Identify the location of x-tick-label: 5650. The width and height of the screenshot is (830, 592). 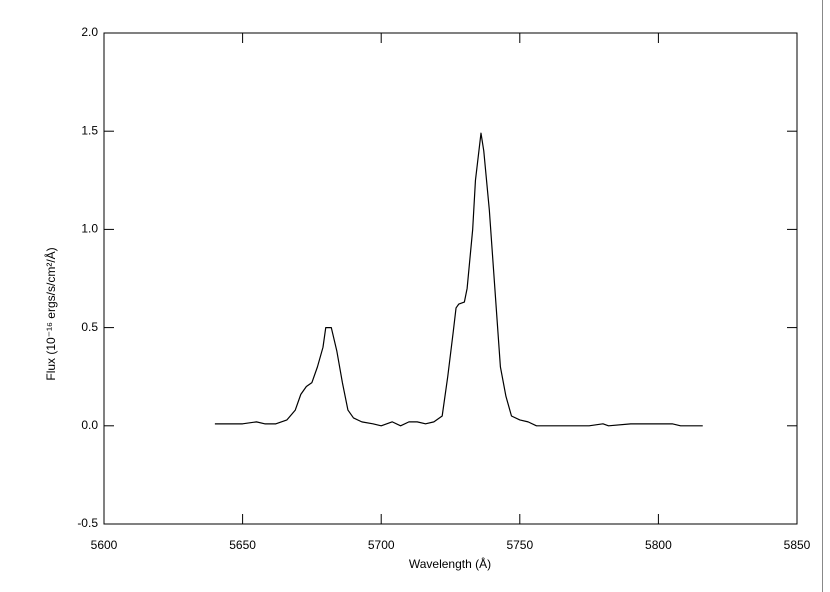
(242, 545).